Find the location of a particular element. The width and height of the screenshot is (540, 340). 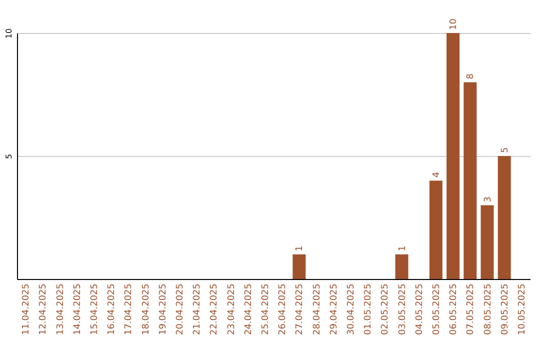

x-tick-label: 01.05.2025 is located at coordinates (369, 310).